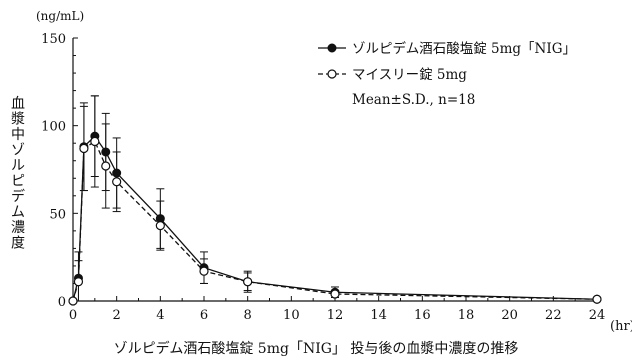 This screenshot has height=360, width=632. Describe the element at coordinates (53, 127) in the screenshot. I see `y-tick-label: 100` at that location.